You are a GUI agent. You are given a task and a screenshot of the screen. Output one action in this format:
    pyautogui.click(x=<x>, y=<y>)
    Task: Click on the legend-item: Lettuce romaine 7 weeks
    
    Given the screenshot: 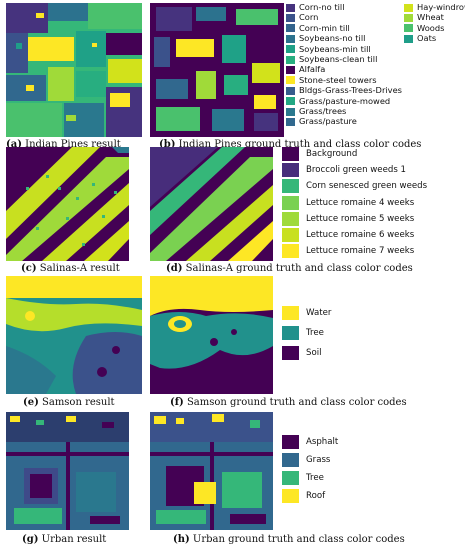 What is the action you would take?
    pyautogui.click(x=348, y=251)
    